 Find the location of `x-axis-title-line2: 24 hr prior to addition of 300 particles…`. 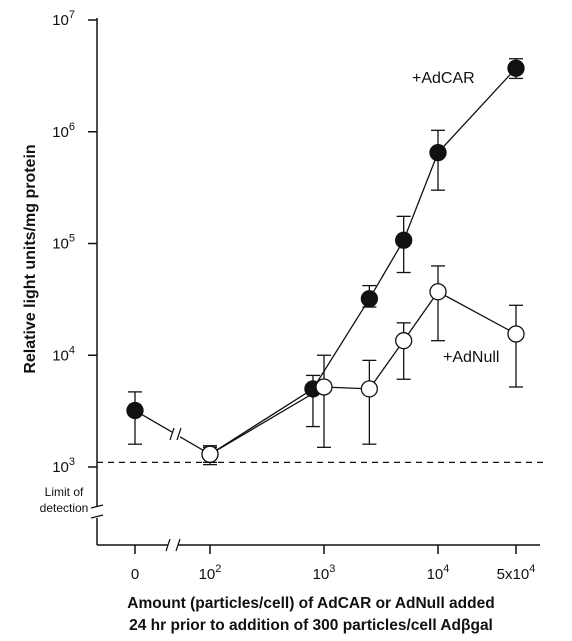

x-axis-title-line2: 24 hr prior to addition of 300 particles… is located at coordinates (311, 625).